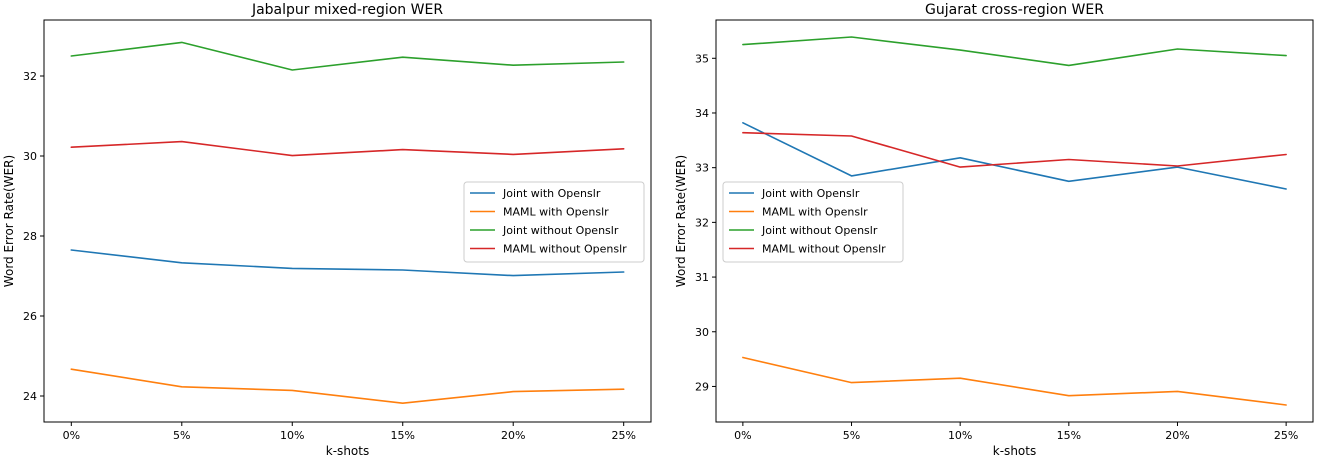  I want to click on y-tick-label: 34, so click(702, 113).